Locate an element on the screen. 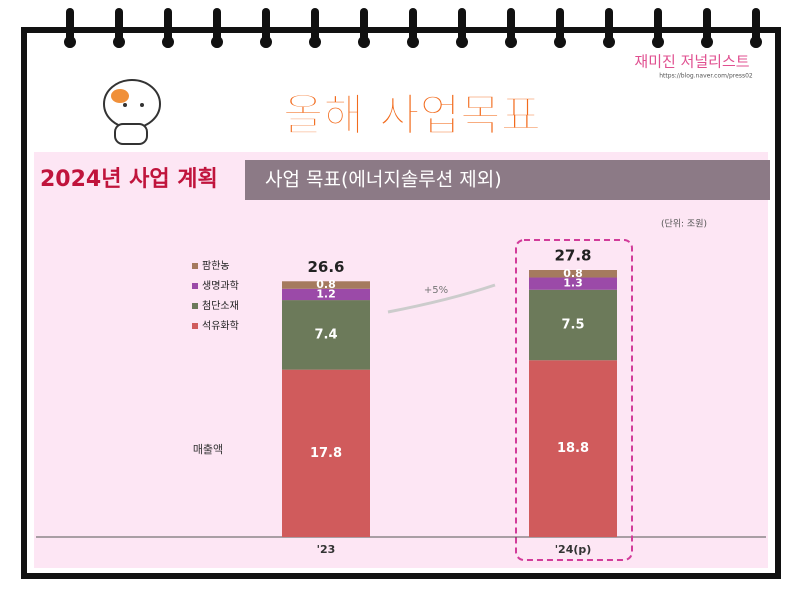  banner: 올해 사업목표 is located at coordinates (412, 115).